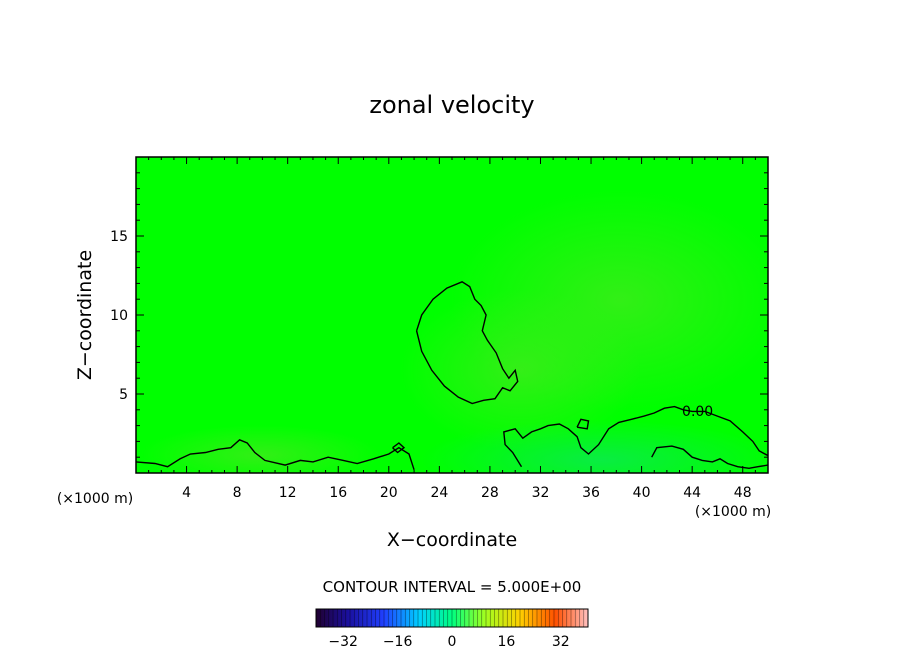 Image resolution: width=904 pixels, height=654 pixels. What do you see at coordinates (697, 412) in the screenshot?
I see `contour-label: 0.00` at bounding box center [697, 412].